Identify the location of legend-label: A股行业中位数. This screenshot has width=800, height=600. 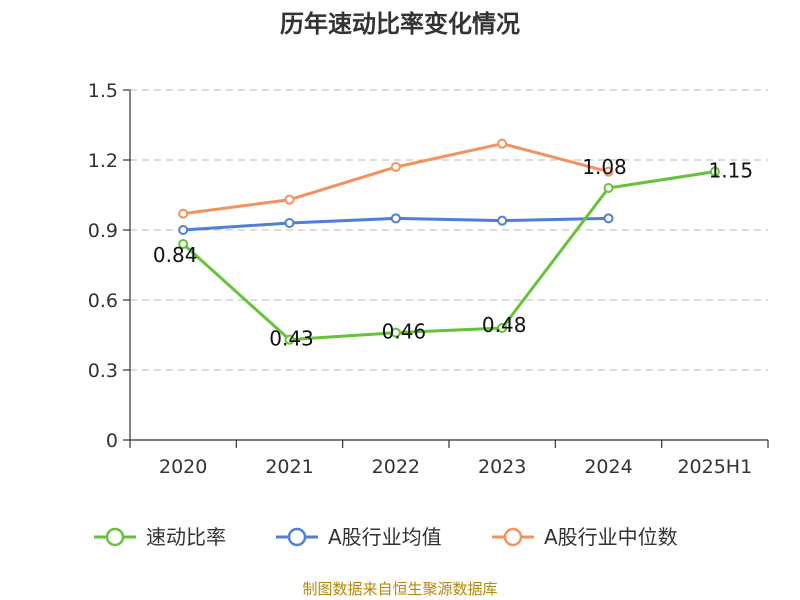
(611, 537).